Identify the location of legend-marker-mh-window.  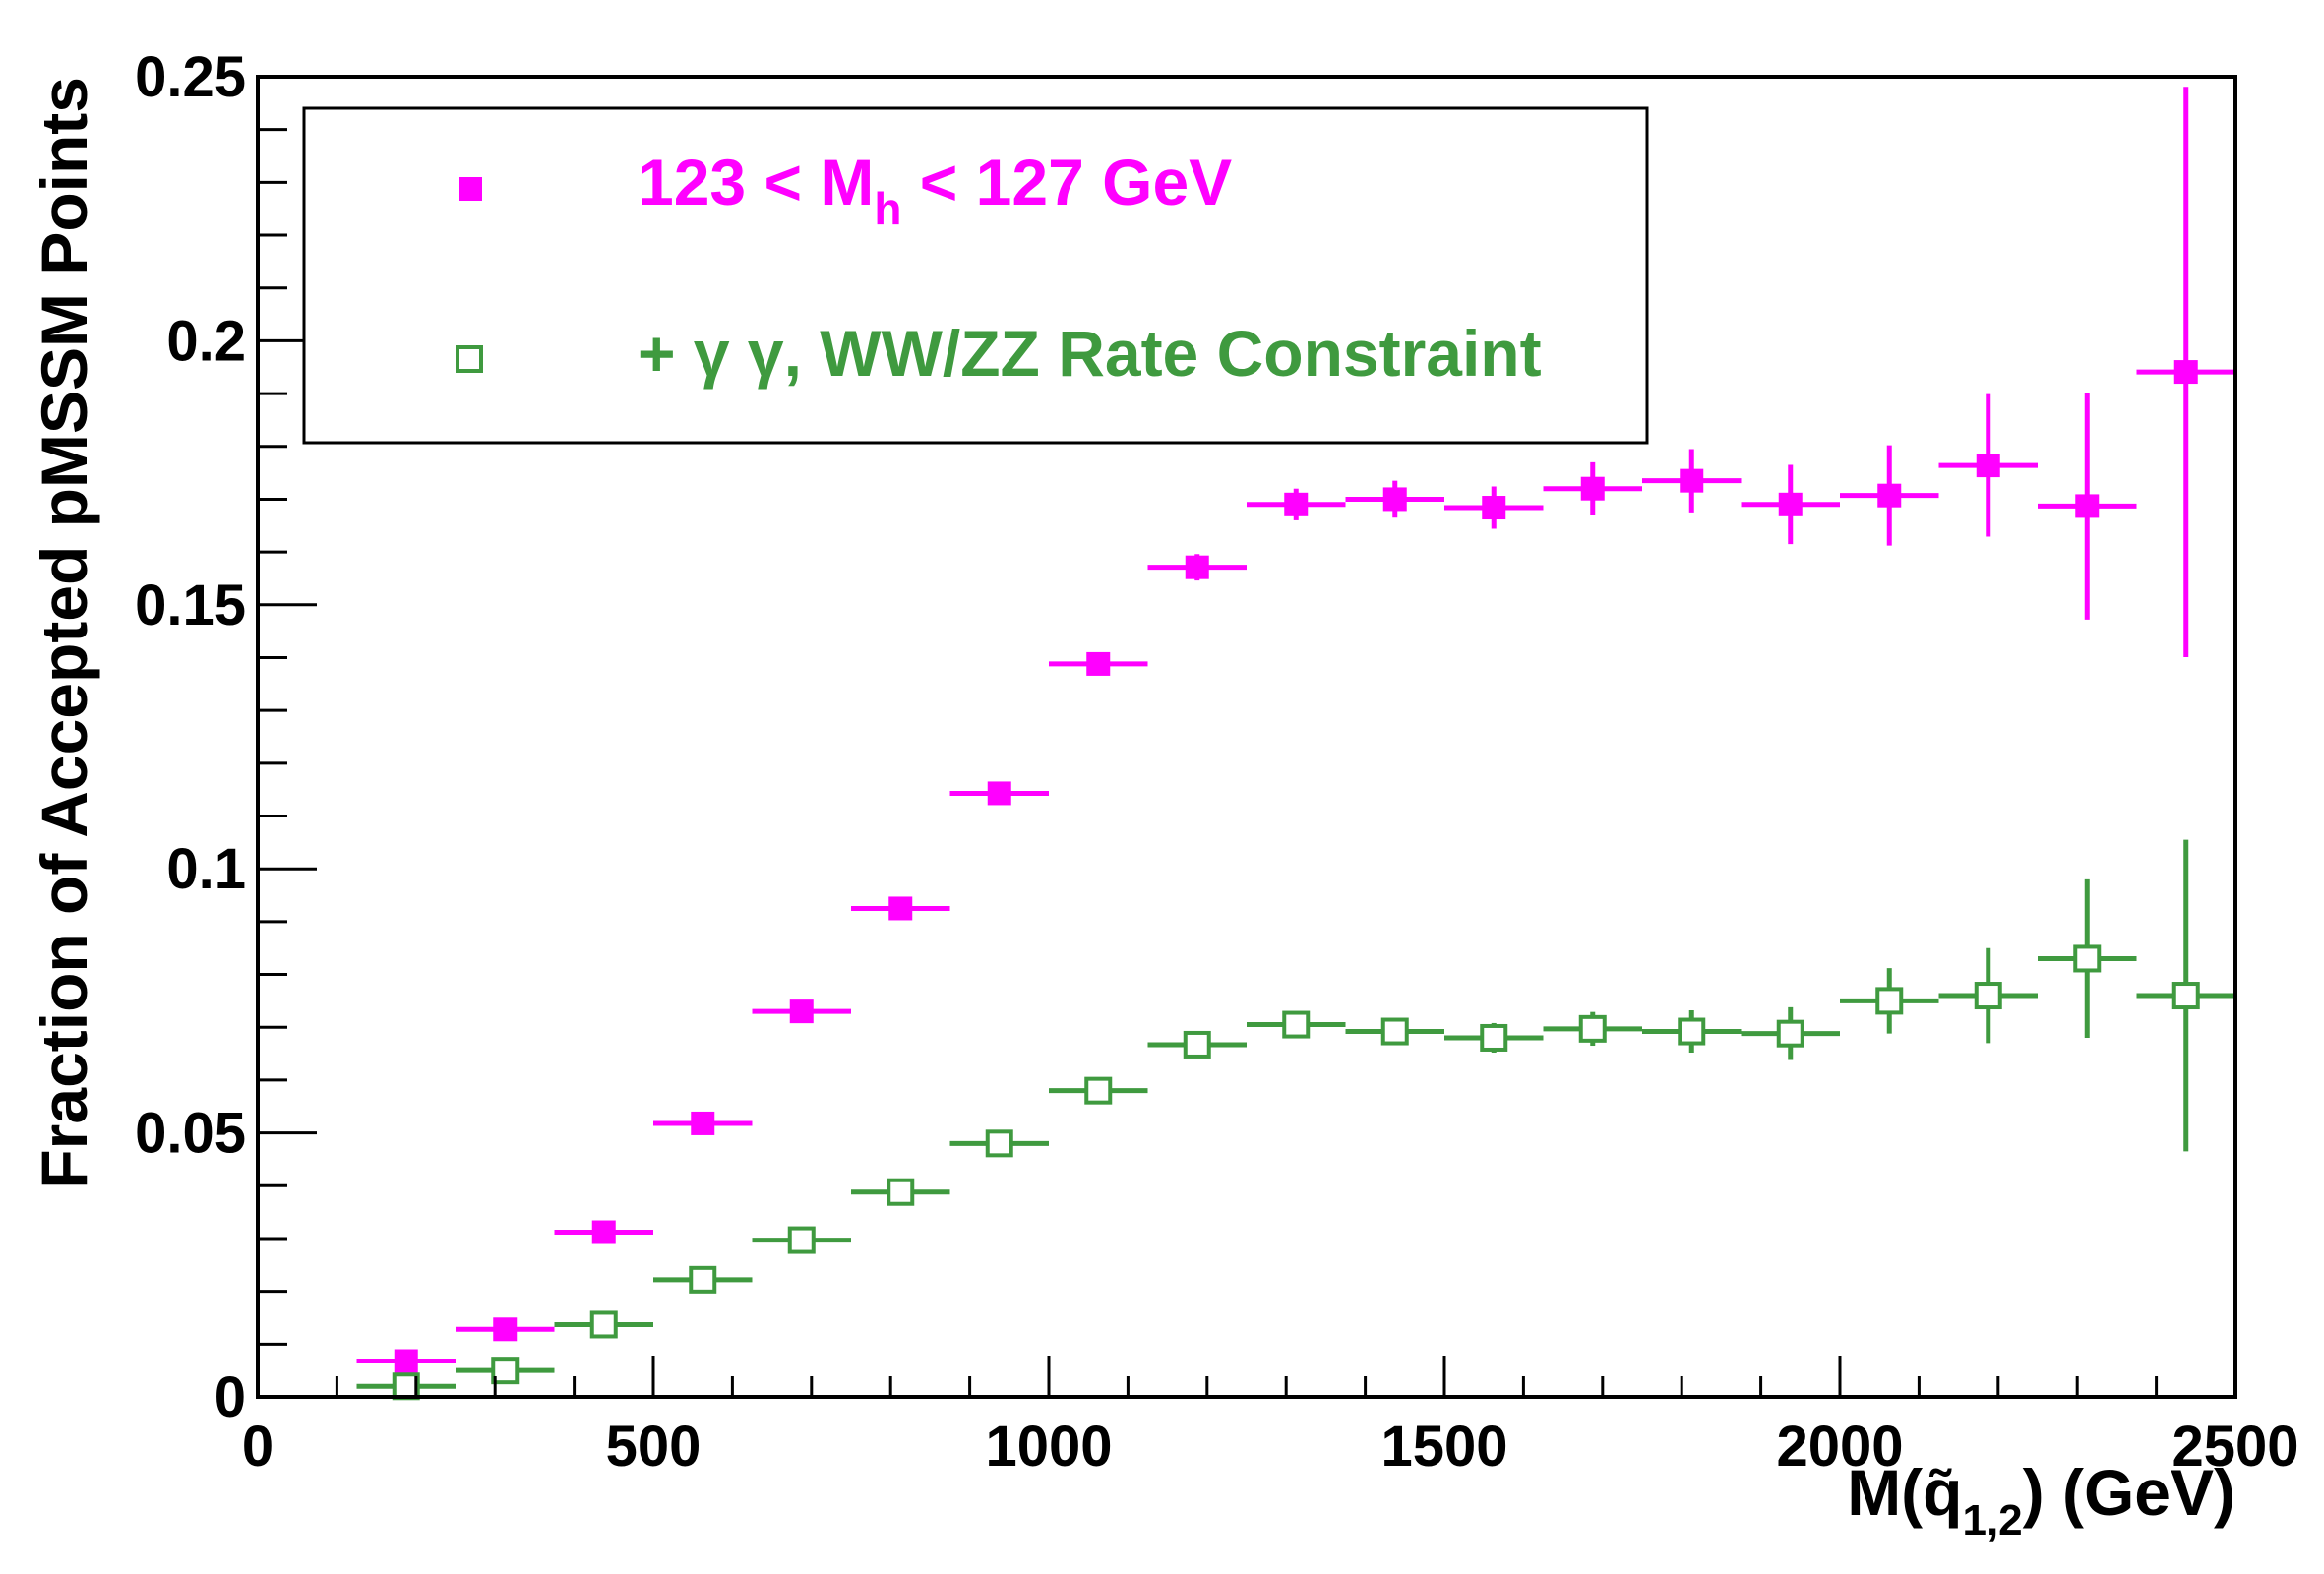
(470, 189).